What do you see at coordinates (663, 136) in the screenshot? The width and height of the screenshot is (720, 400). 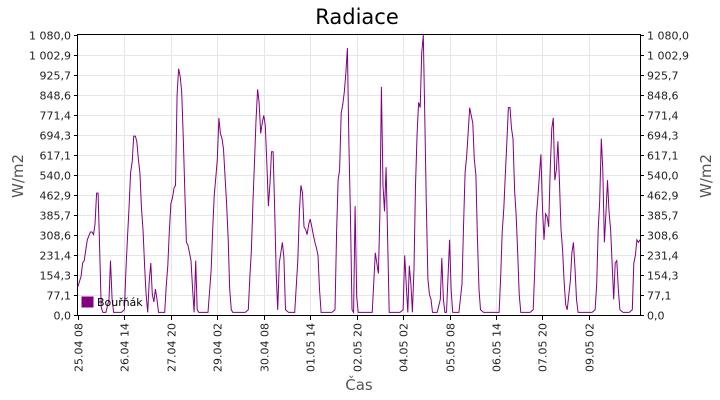 I see `y-tick-label-right: 694,3` at bounding box center [663, 136].